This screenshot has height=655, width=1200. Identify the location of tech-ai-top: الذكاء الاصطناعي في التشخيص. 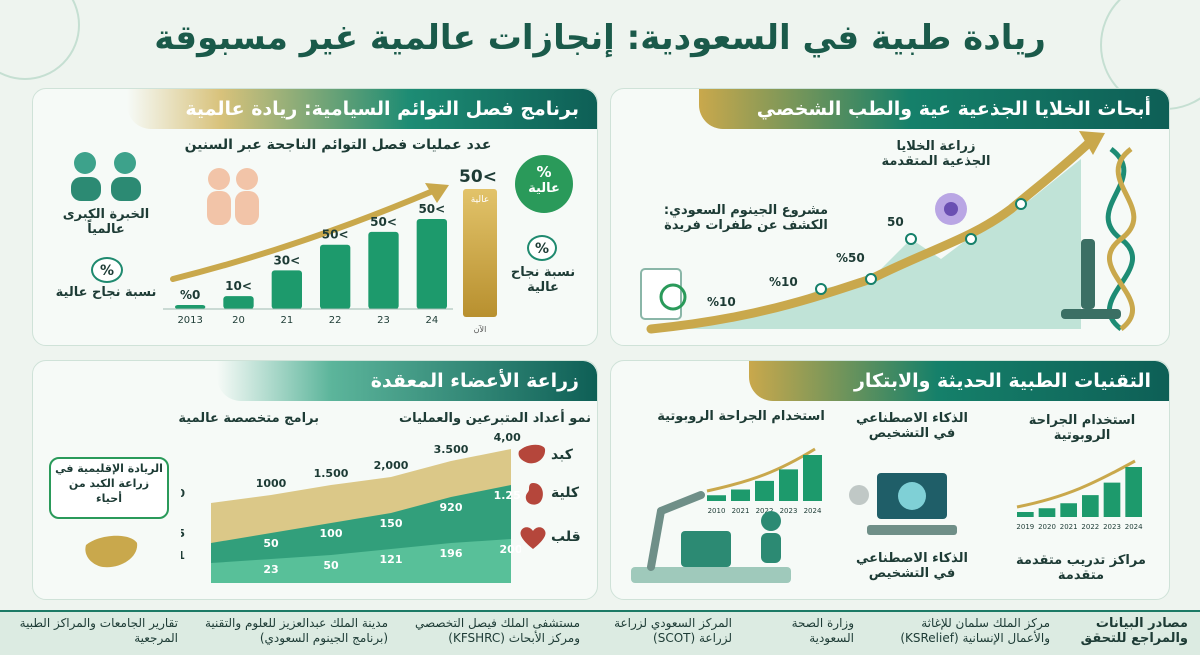
(912, 426).